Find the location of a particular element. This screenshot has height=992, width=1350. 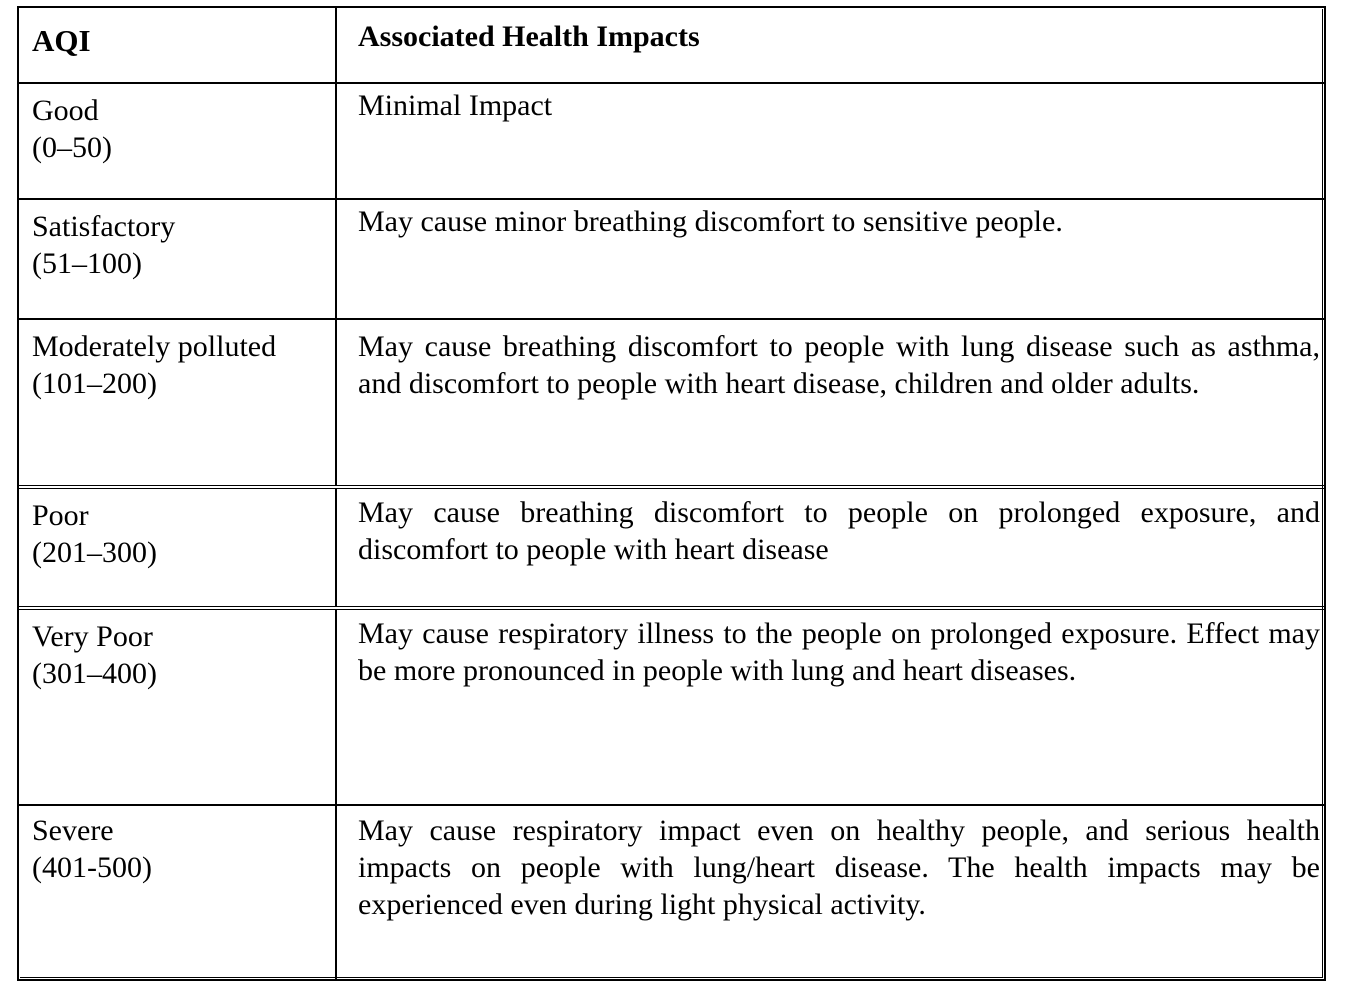

aqi-category-cell: Good (0–50) is located at coordinates (178, 141).